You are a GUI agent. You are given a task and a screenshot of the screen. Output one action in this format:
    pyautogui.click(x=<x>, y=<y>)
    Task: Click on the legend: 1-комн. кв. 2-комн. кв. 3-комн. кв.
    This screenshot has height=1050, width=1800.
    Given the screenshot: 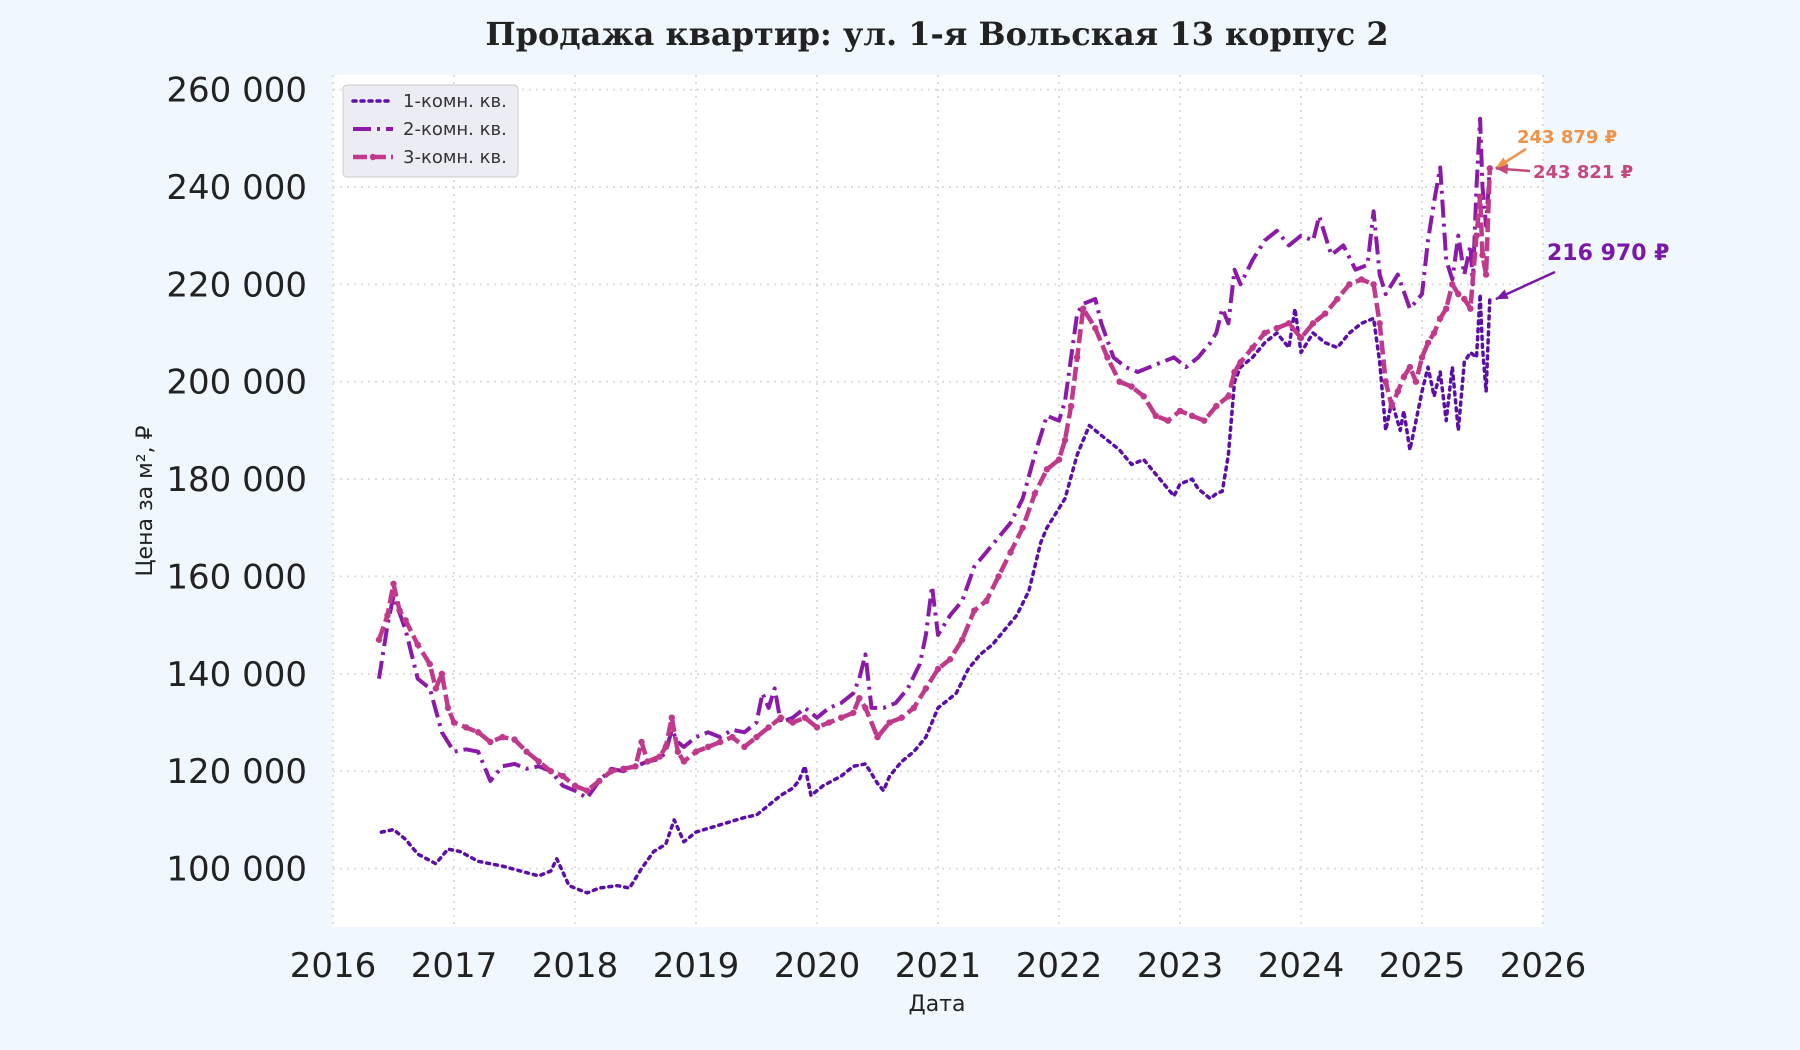 What is the action you would take?
    pyautogui.click(x=430, y=131)
    